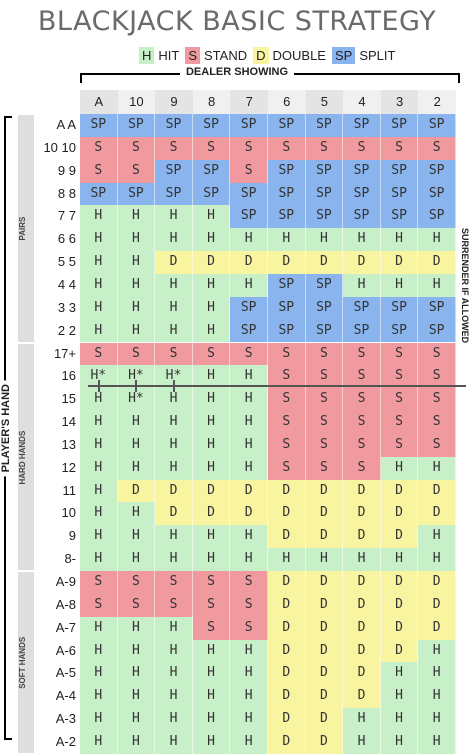 The image size is (474, 754). Describe the element at coordinates (465, 286) in the screenshot. I see `surrender-label: SURRENDER IF ALLOWED` at that location.